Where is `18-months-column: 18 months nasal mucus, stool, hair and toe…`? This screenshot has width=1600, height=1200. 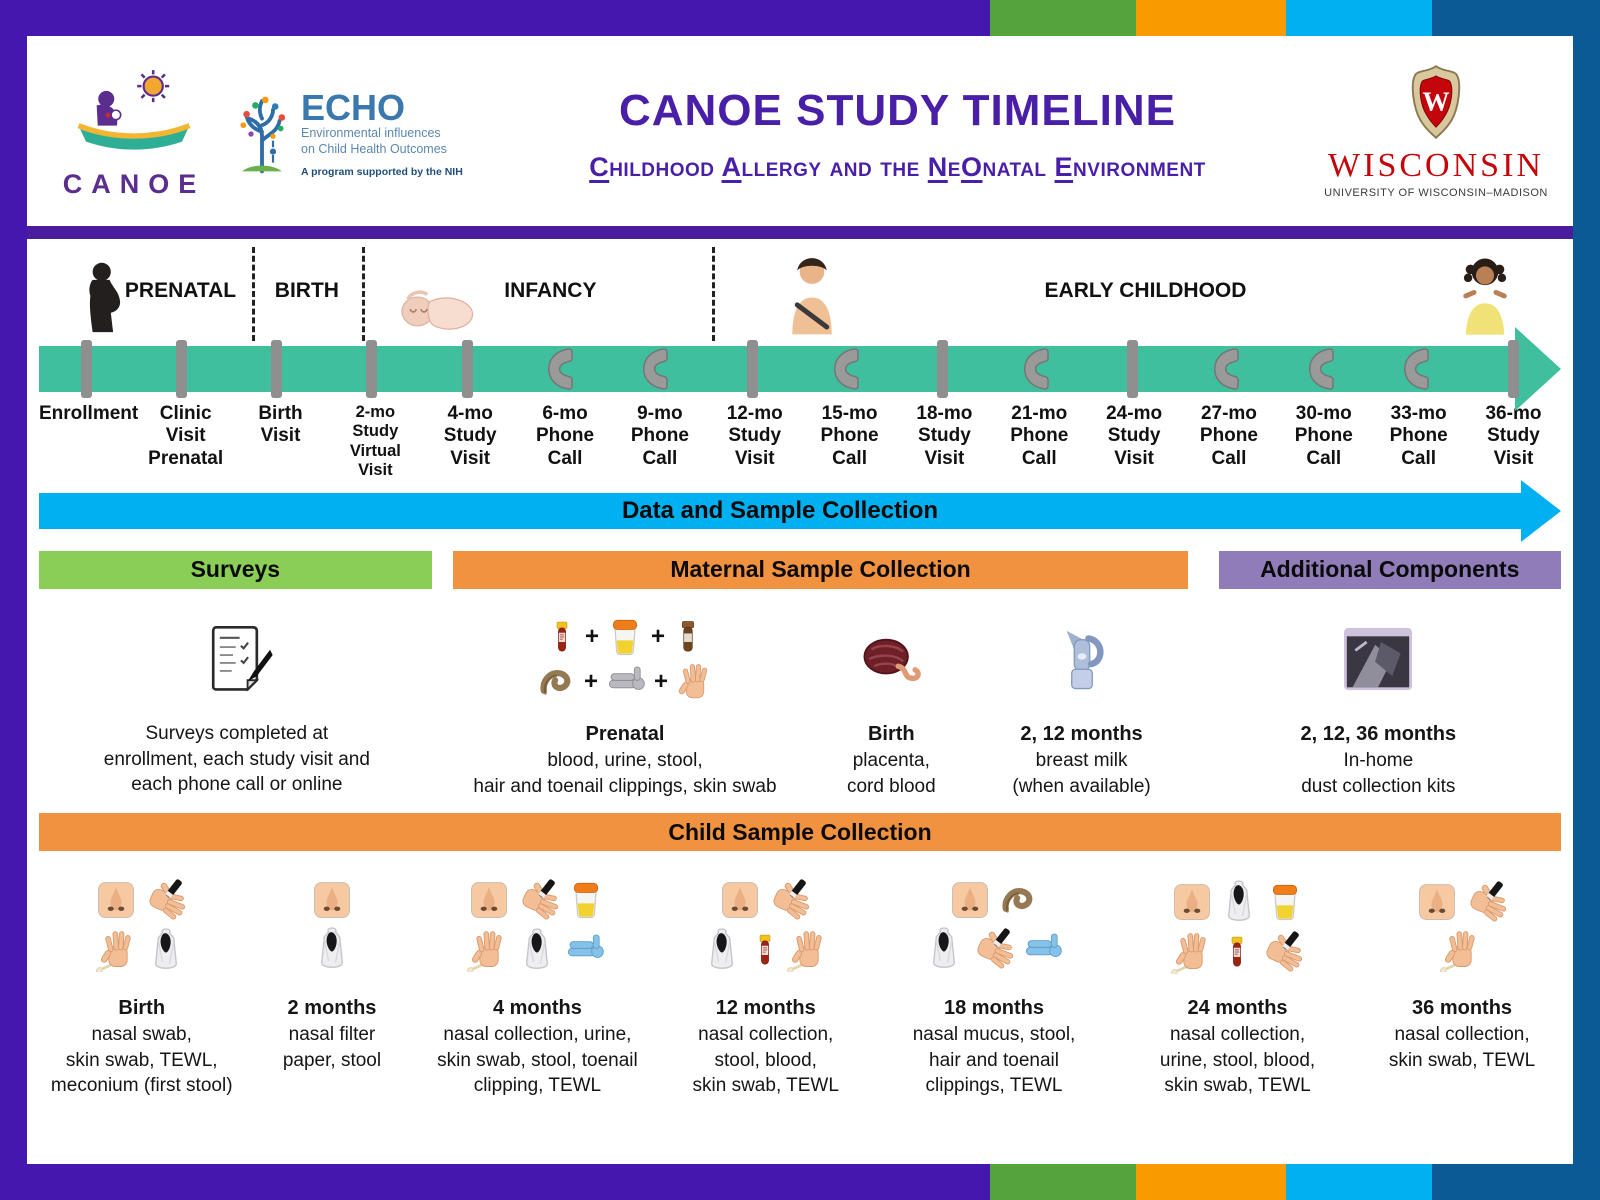 18-months-column: 18 months nasal mucus, stool, hair and toe… is located at coordinates (994, 980).